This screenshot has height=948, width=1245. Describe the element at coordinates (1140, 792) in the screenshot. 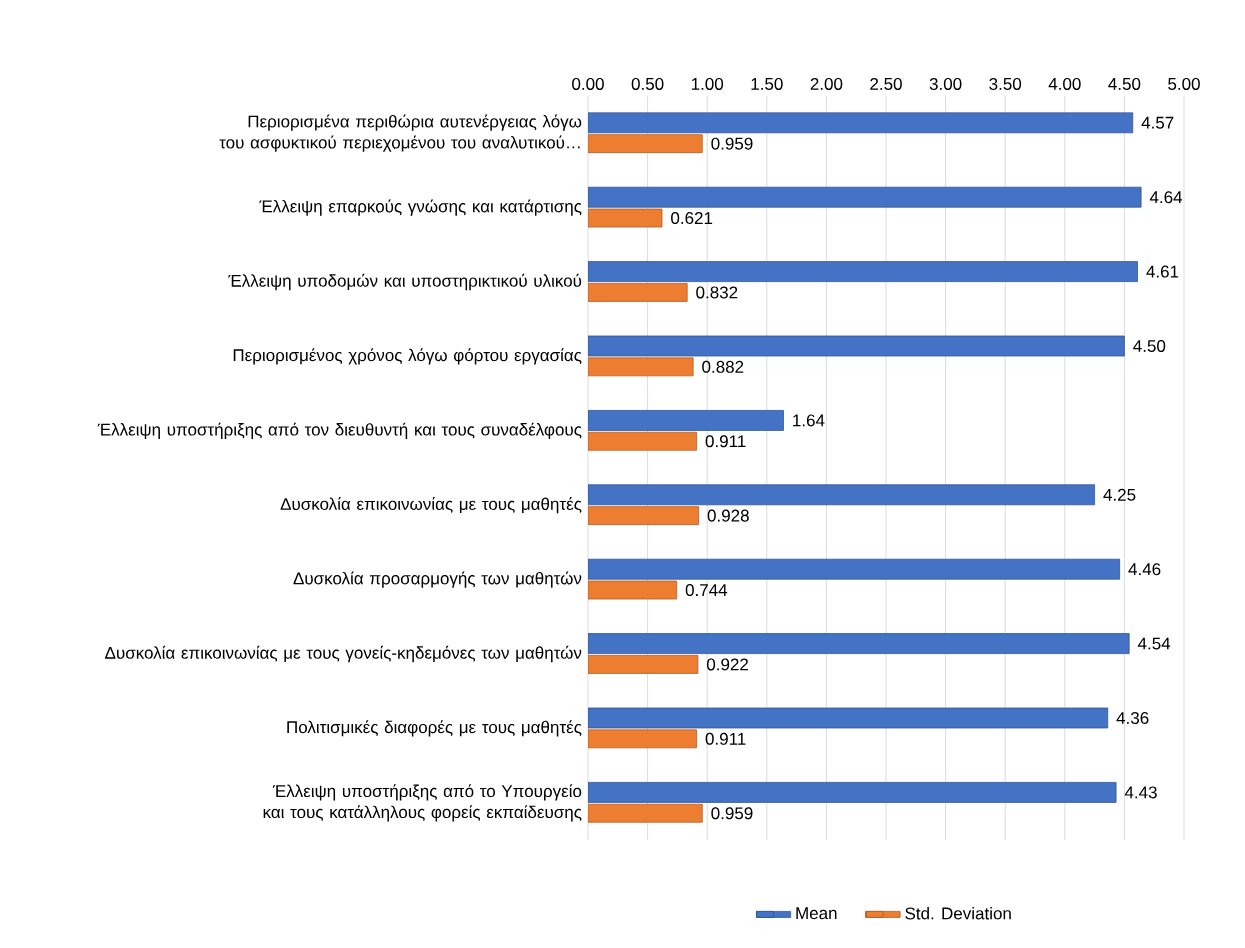

I see `data-label: 4.43` at that location.